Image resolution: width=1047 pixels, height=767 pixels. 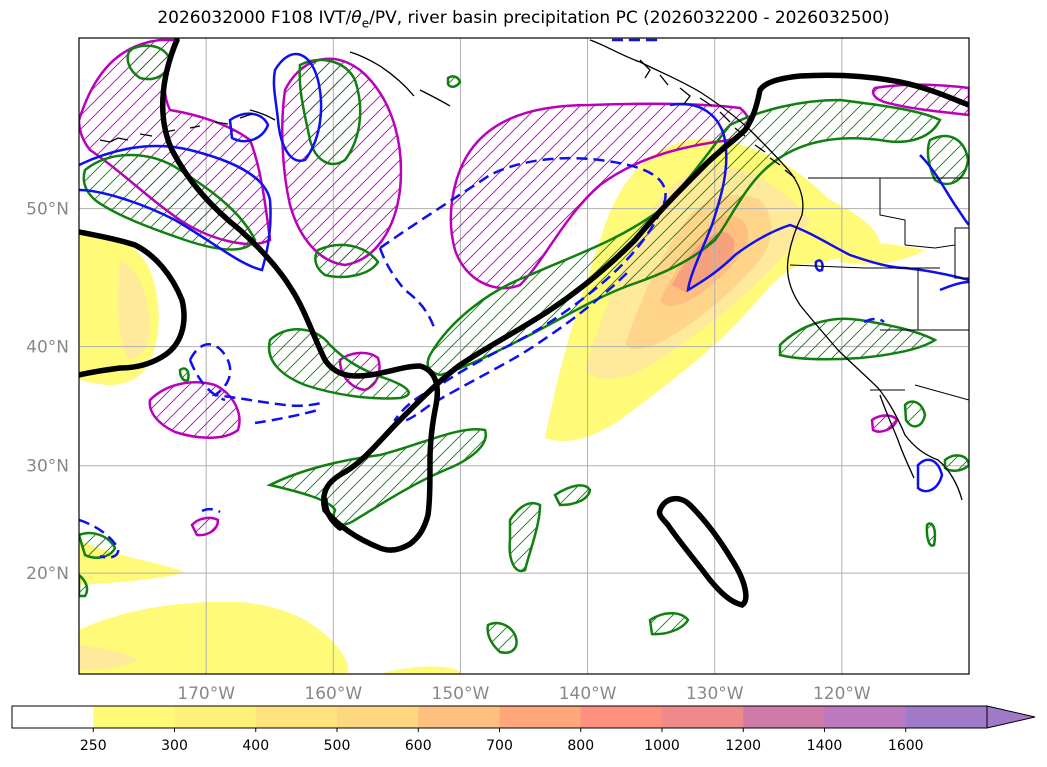 What do you see at coordinates (662, 746) in the screenshot?
I see `colorbar-label: 1000` at bounding box center [662, 746].